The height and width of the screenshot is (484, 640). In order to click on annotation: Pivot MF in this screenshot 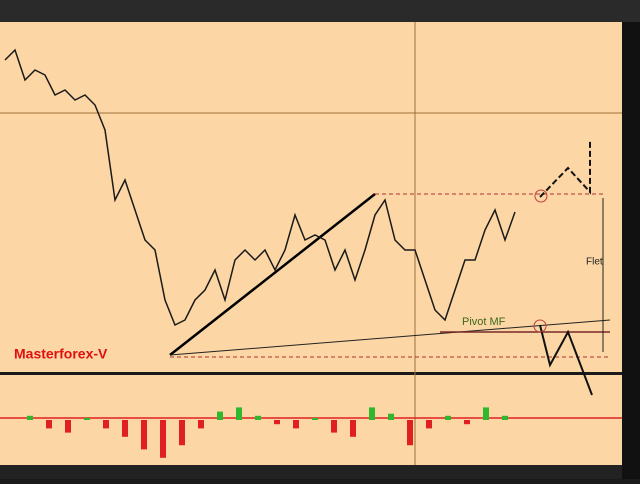, I will do `click(484, 322)`.